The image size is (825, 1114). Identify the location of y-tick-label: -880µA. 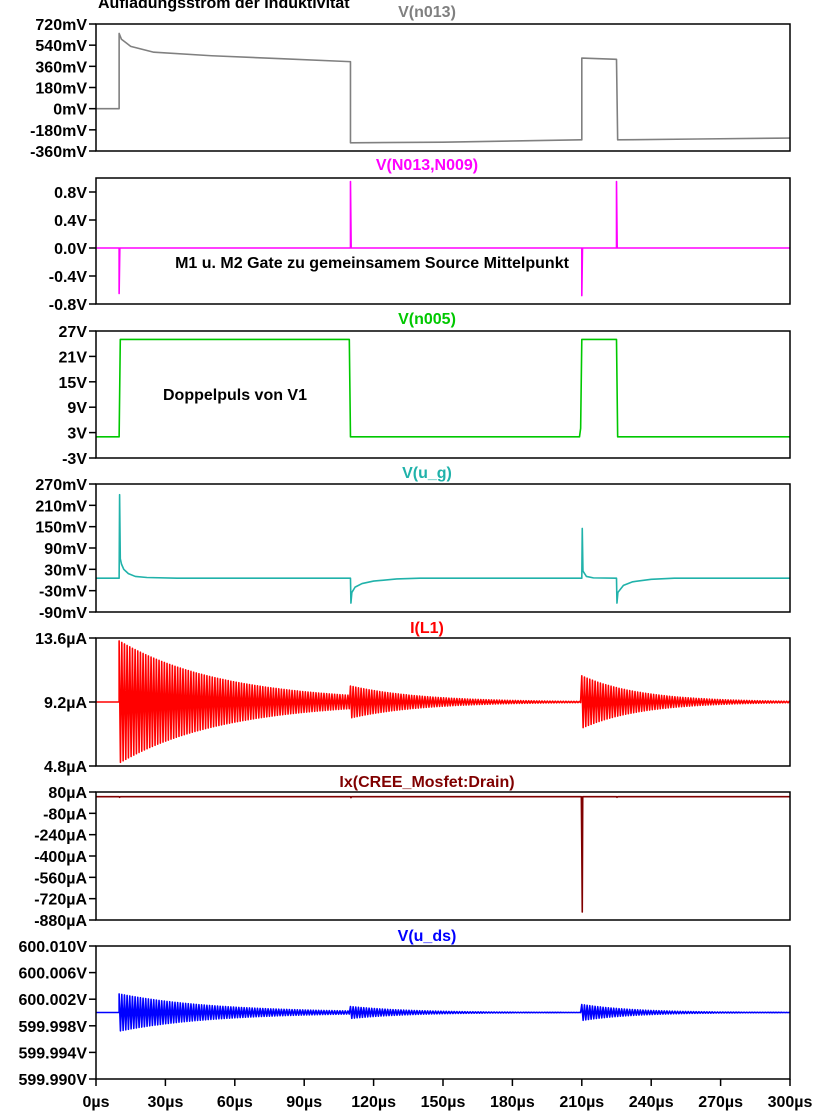
(60, 921).